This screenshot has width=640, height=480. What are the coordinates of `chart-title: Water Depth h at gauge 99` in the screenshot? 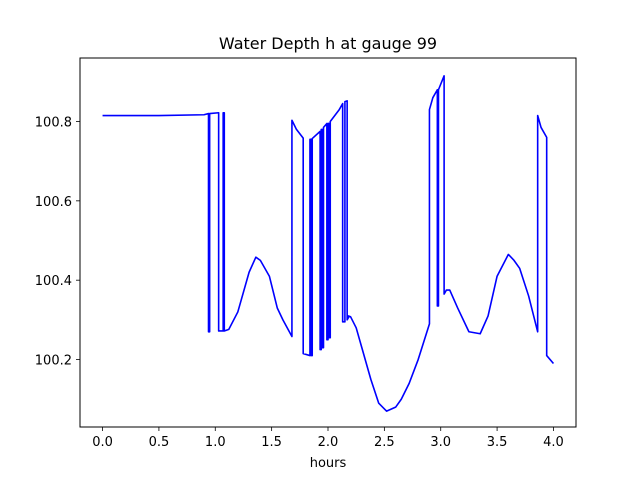 It's located at (328, 43).